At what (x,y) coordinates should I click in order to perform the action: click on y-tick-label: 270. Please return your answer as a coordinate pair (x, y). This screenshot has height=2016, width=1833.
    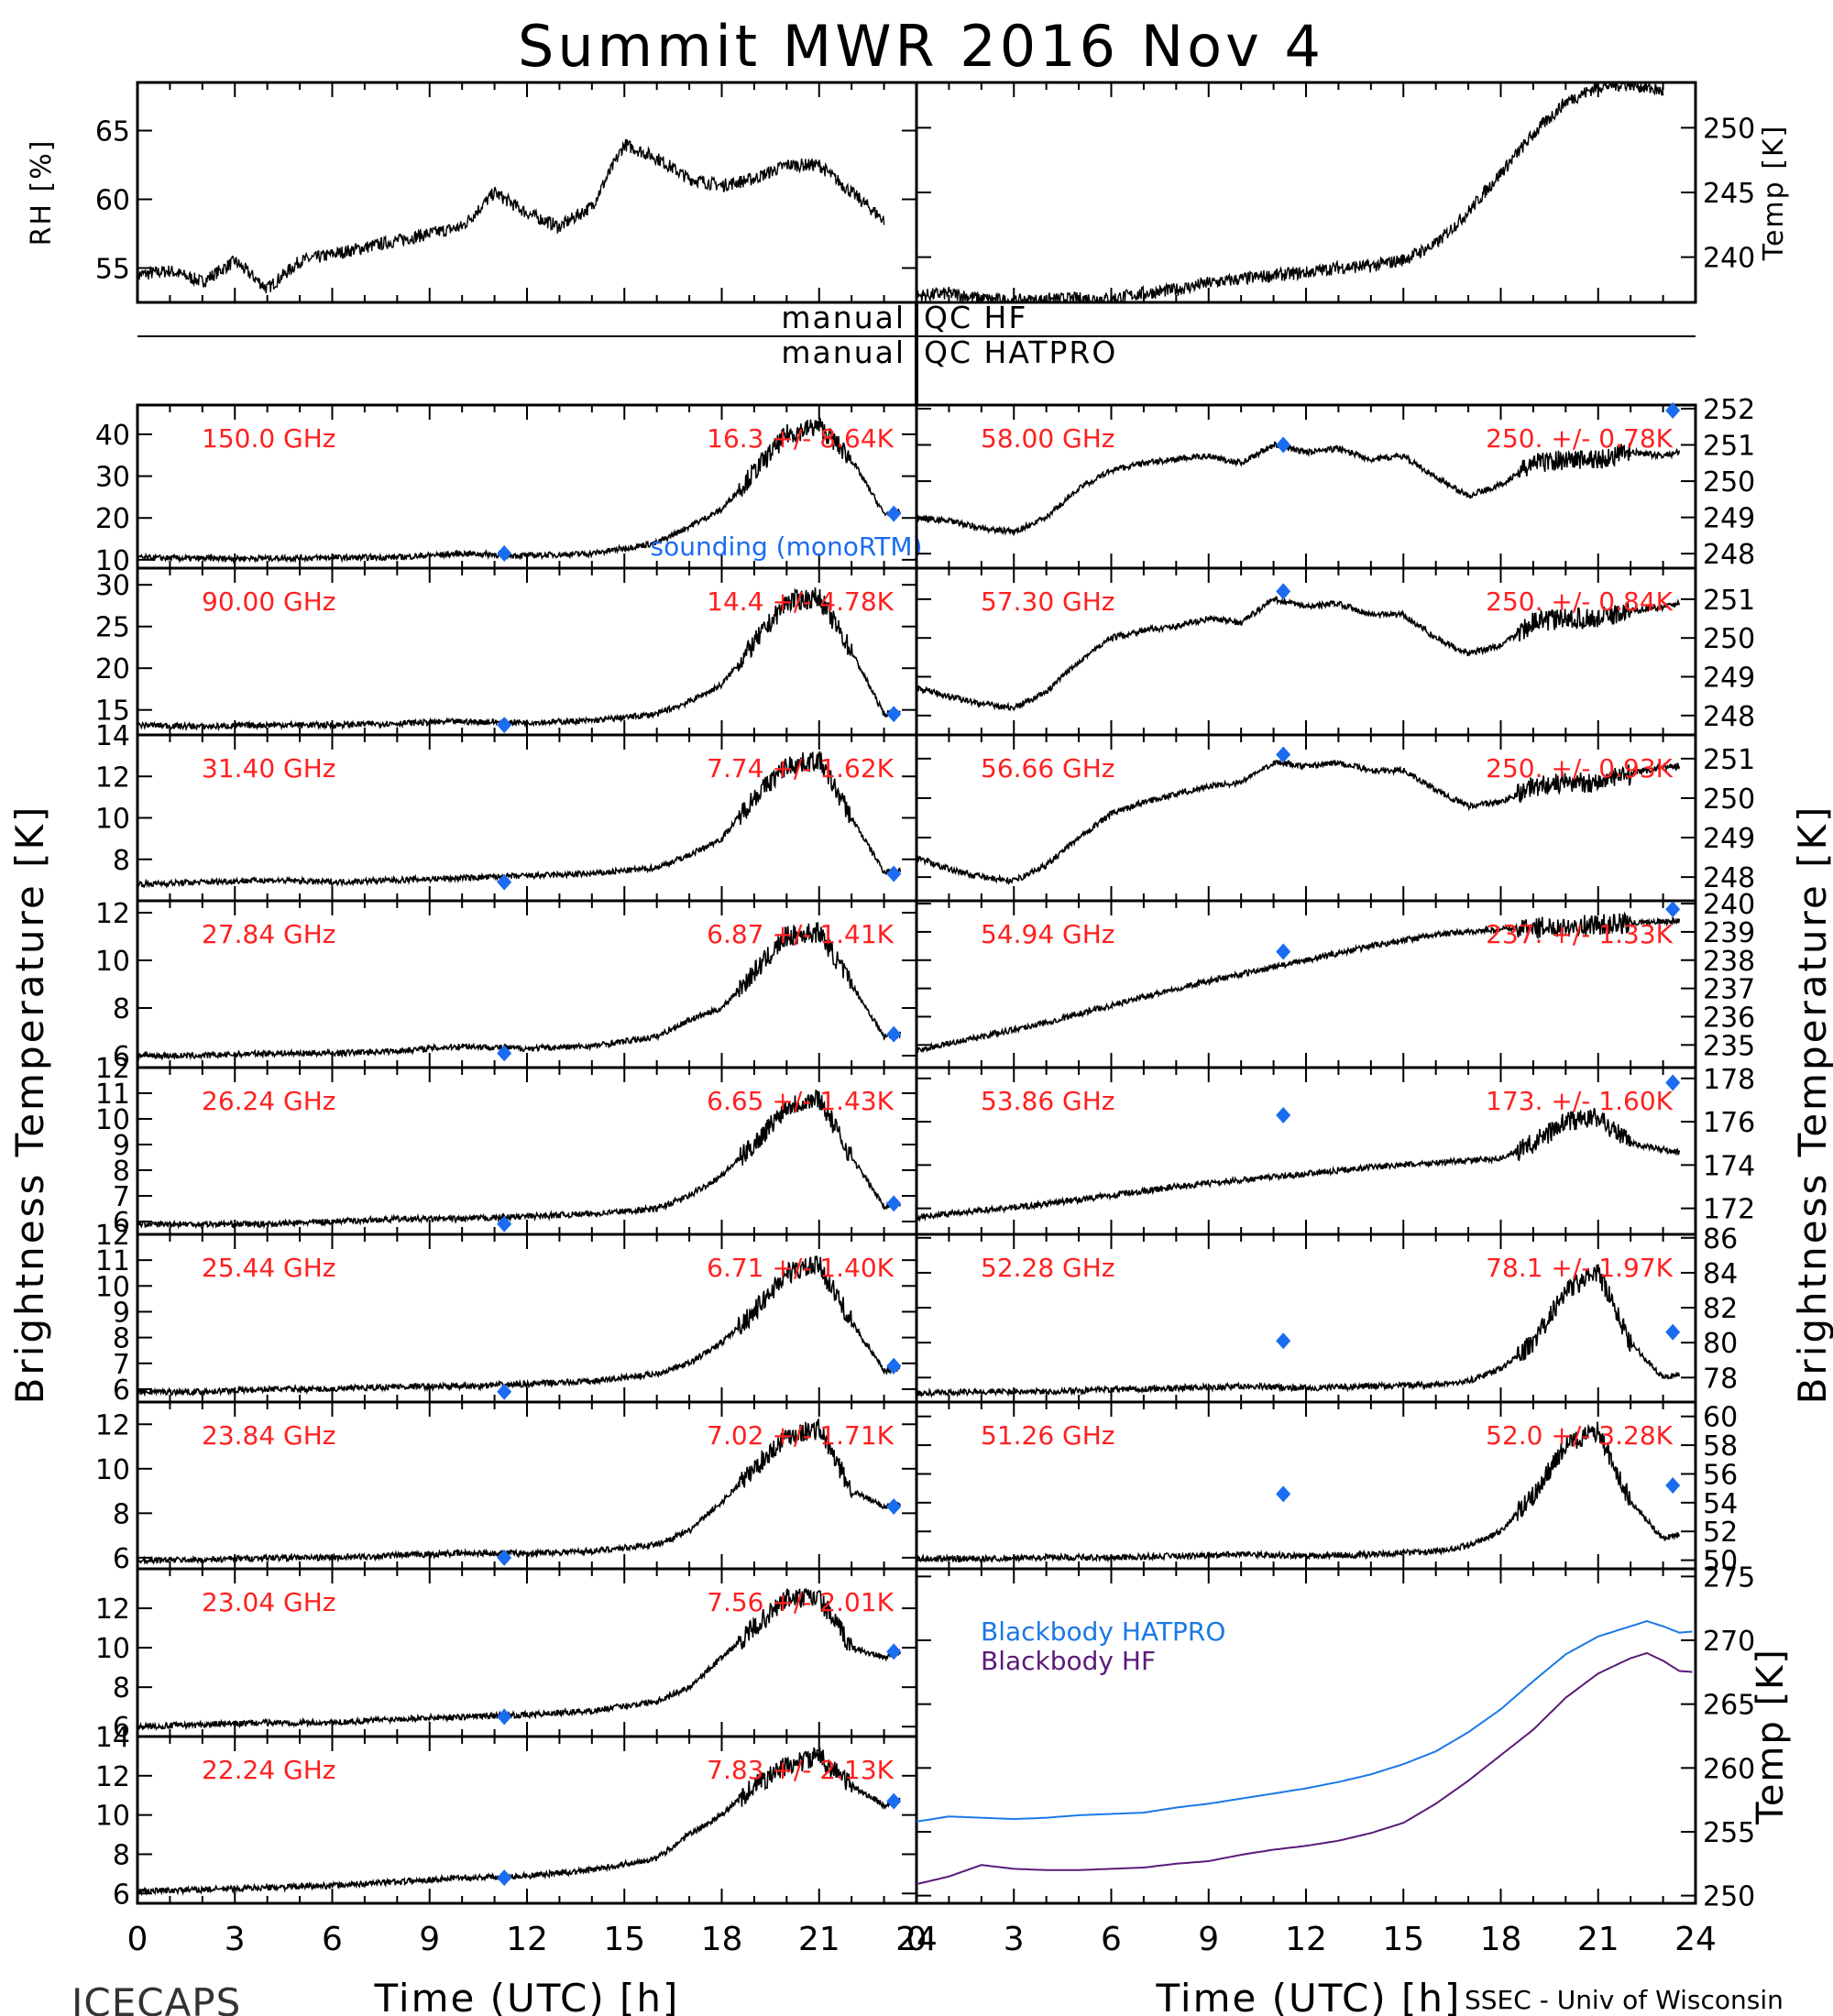
    Looking at the image, I should click on (1729, 1642).